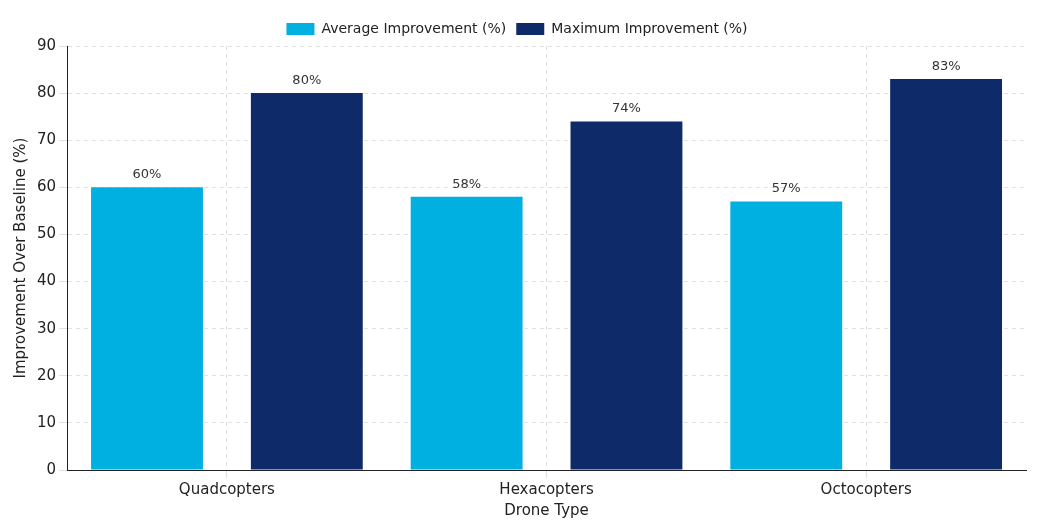  I want to click on y-tick-label: 50, so click(46, 233).